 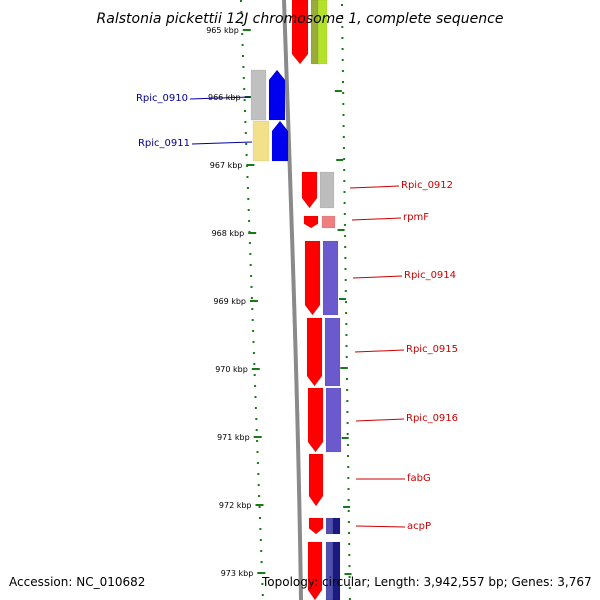 I want to click on scale-tick-label: 968 kbp, so click(x=228, y=233).